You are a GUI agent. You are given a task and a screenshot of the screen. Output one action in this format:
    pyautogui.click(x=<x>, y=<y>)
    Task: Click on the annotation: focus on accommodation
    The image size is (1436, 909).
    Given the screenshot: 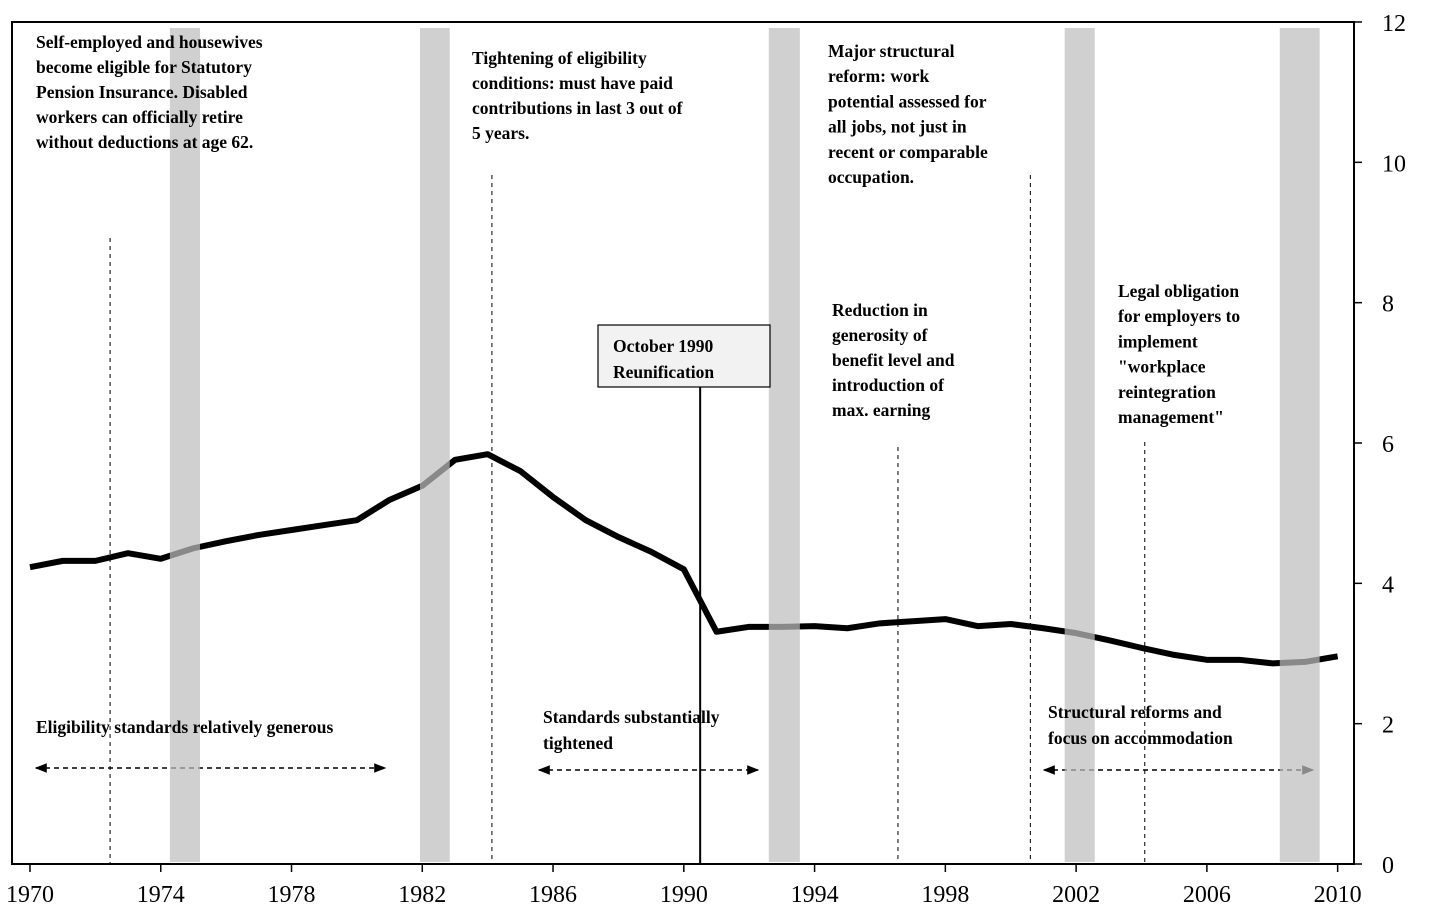 What is the action you would take?
    pyautogui.click(x=1140, y=738)
    